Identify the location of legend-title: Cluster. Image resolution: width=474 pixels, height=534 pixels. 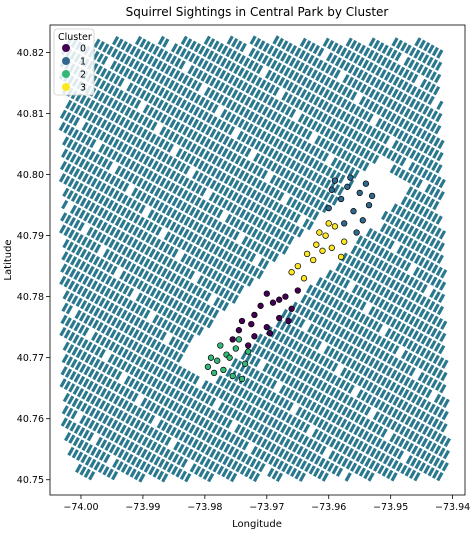
(75, 37).